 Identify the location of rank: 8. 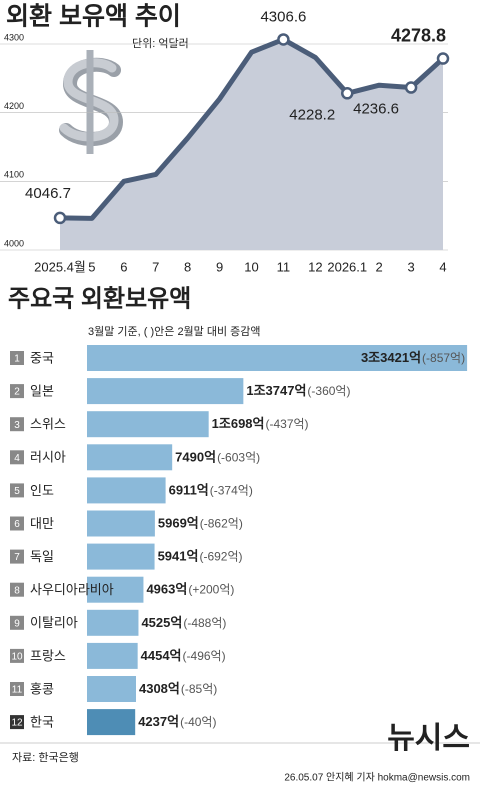
(17, 590).